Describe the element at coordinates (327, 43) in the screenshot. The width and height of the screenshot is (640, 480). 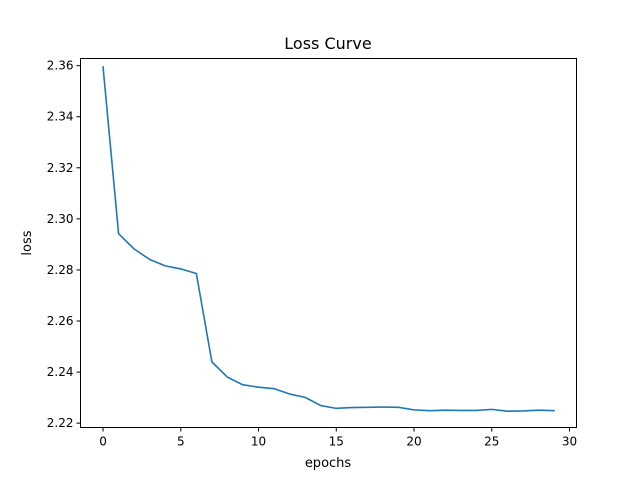
I see `chart-title: Loss Curve` at that location.